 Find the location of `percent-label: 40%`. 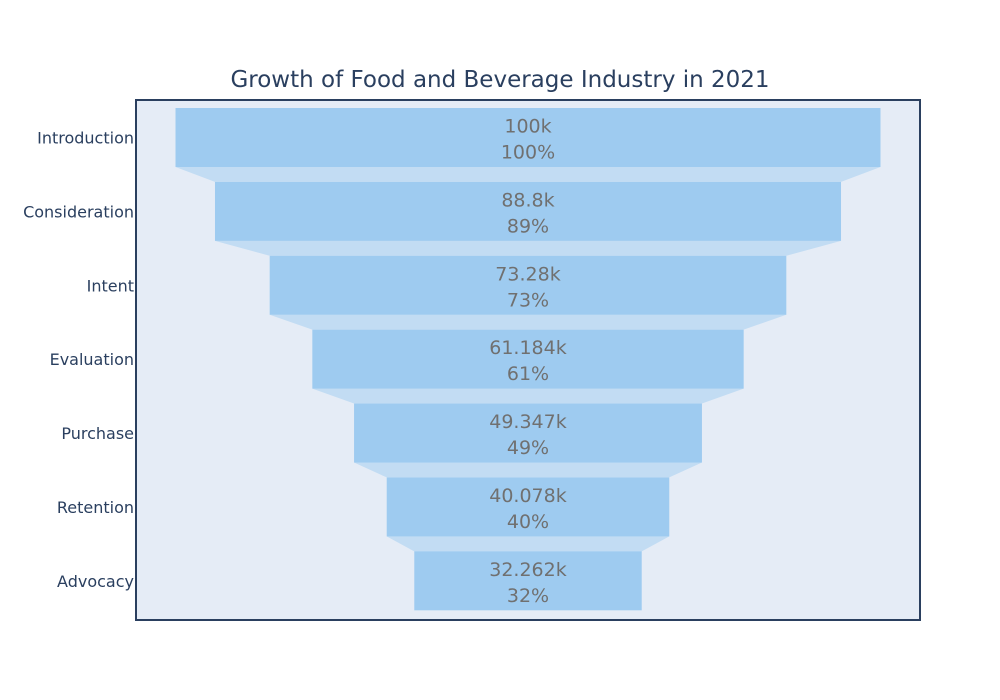

percent-label: 40% is located at coordinates (528, 522).